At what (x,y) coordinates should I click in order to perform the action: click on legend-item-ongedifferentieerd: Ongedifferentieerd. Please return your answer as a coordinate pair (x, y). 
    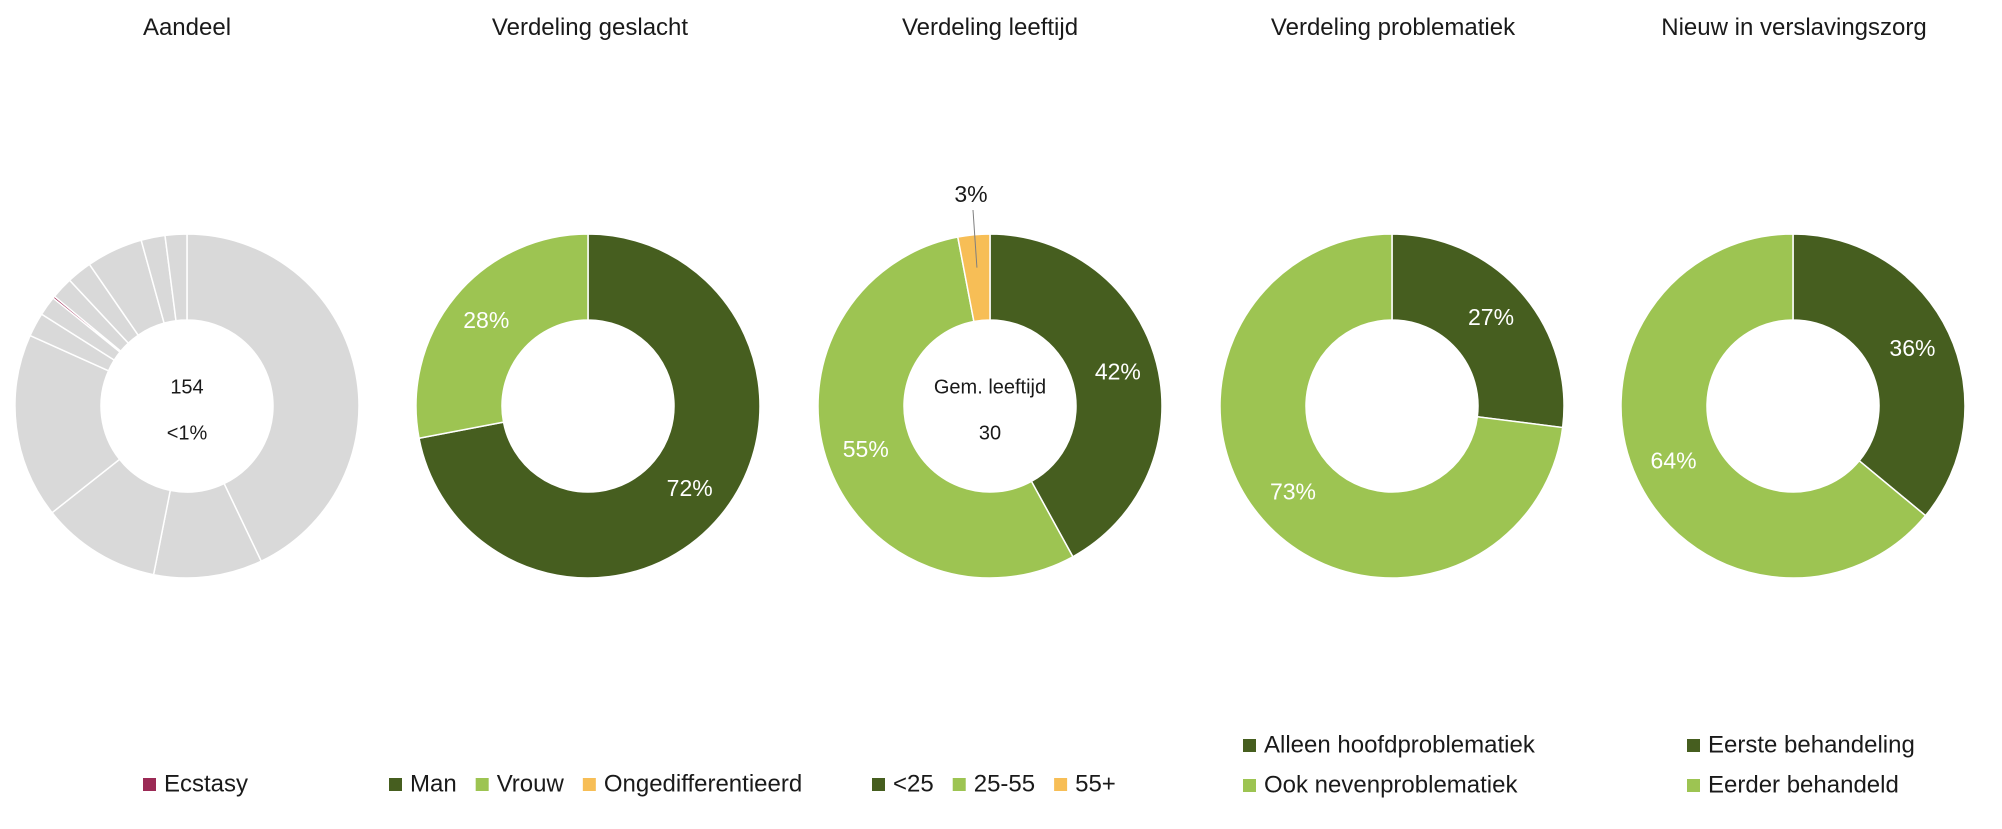
    Looking at the image, I should click on (692, 783).